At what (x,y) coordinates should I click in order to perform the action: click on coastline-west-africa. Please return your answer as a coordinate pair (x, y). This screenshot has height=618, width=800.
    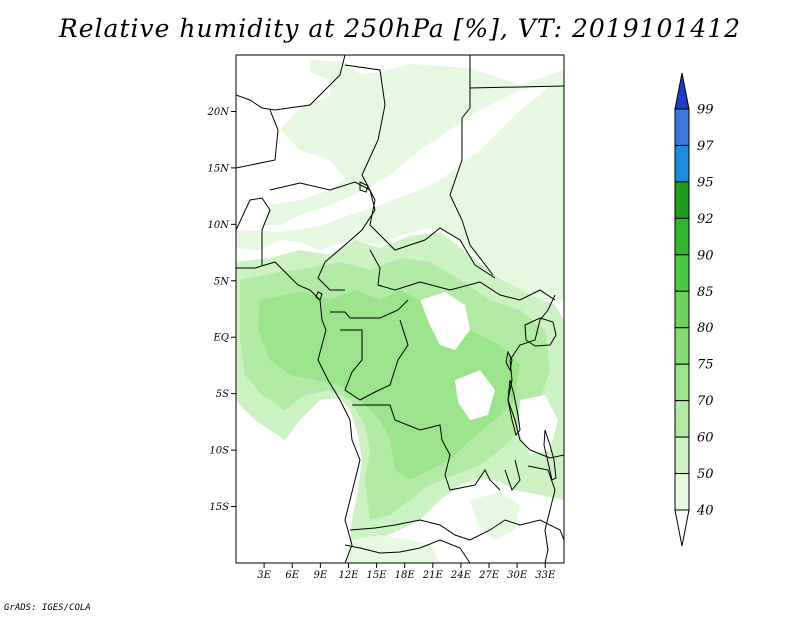
    Looking at the image, I should click on (298, 412).